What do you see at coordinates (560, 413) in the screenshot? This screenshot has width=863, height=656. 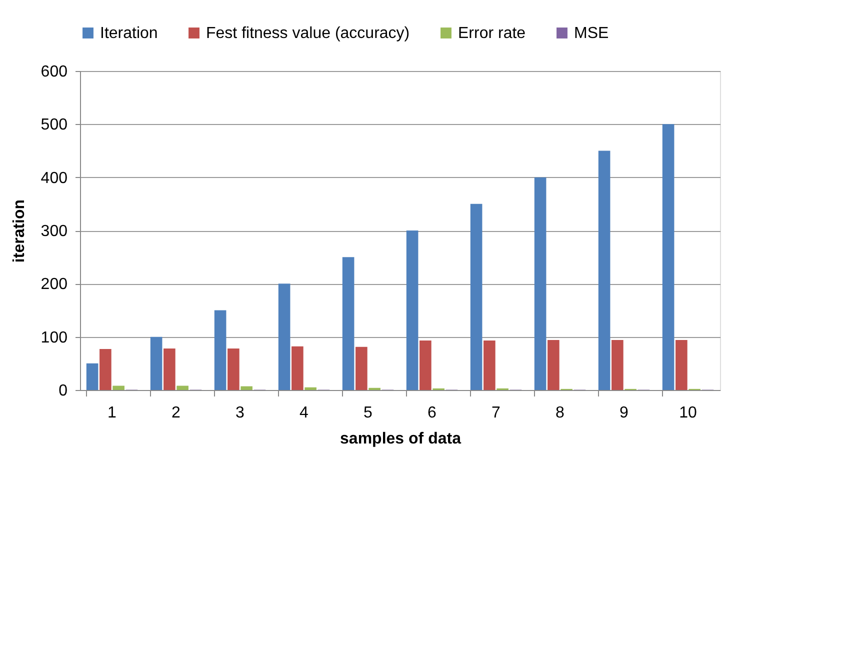 I see `x-tick-label: 8` at bounding box center [560, 413].